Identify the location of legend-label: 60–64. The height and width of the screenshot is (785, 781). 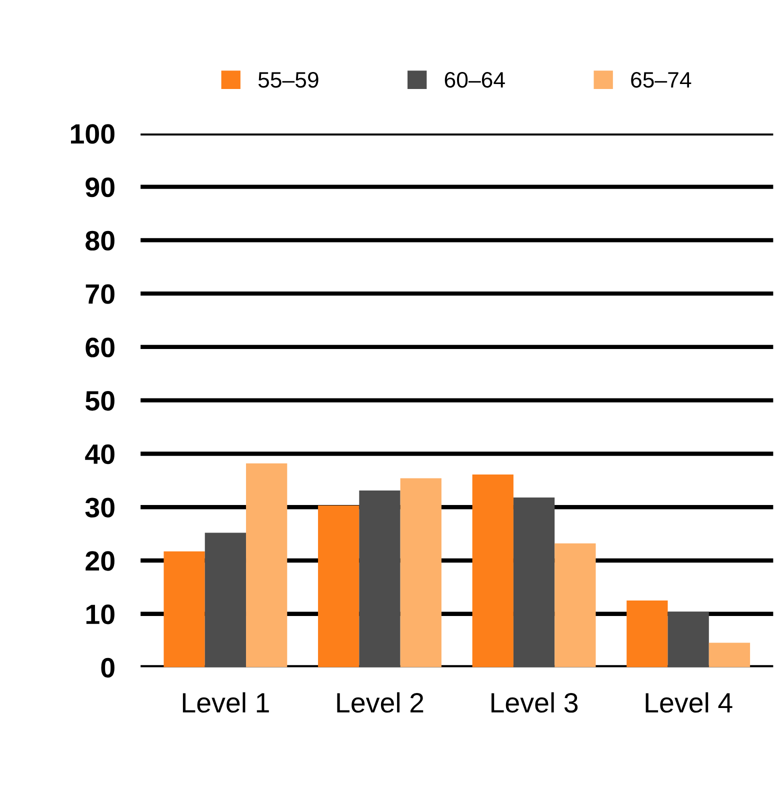
(474, 80).